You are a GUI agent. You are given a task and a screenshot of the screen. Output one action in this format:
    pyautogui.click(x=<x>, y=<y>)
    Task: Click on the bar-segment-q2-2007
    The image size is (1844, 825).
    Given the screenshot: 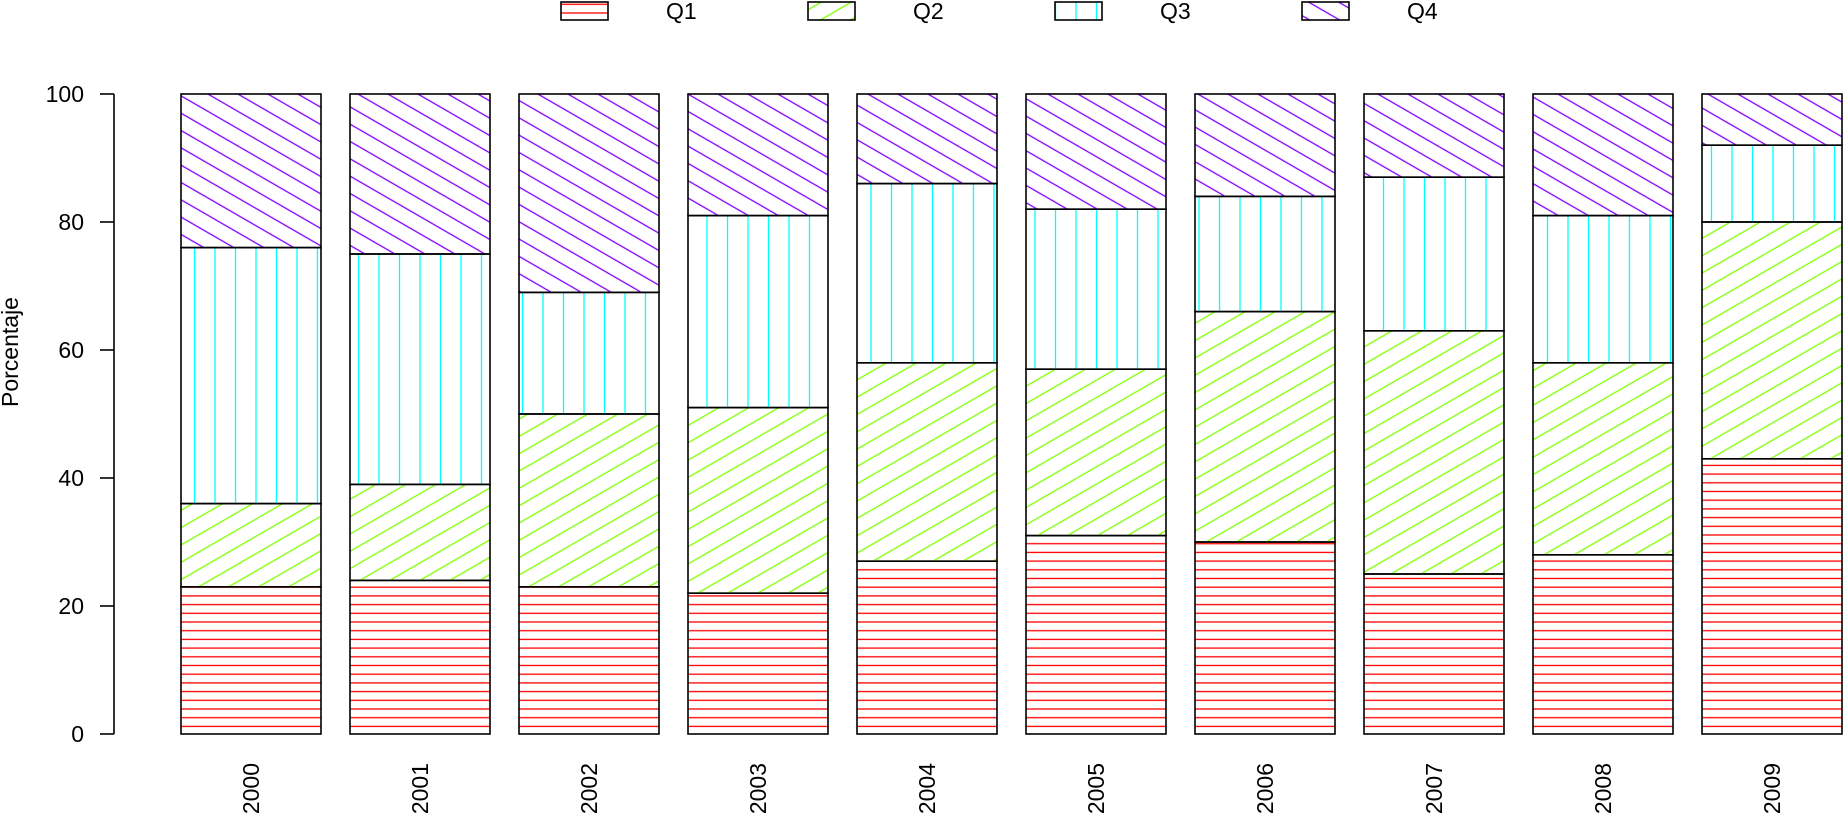 What is the action you would take?
    pyautogui.click(x=1434, y=452)
    